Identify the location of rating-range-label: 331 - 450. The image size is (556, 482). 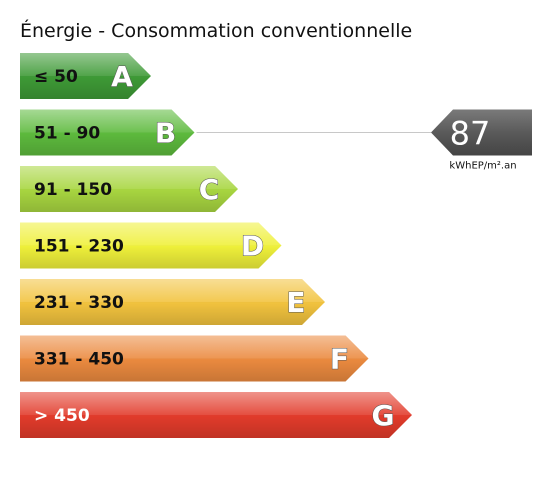
(79, 360).